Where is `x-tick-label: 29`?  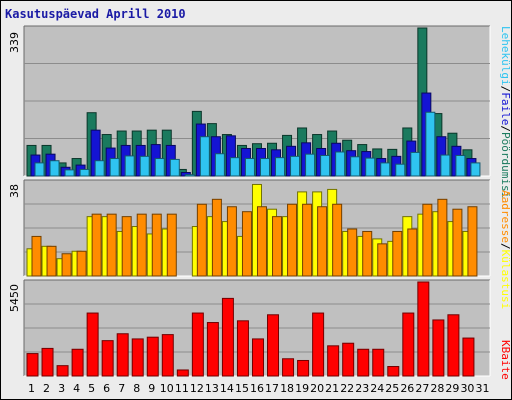 x-tick-label: 29 is located at coordinates (452, 388).